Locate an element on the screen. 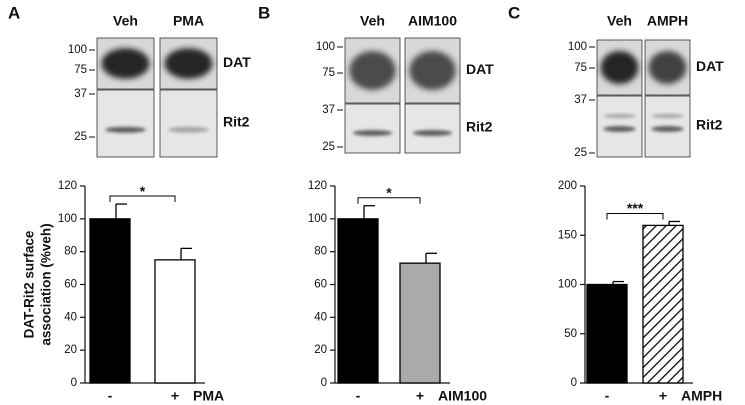  y-tick-label: 200 is located at coordinates (567, 186).